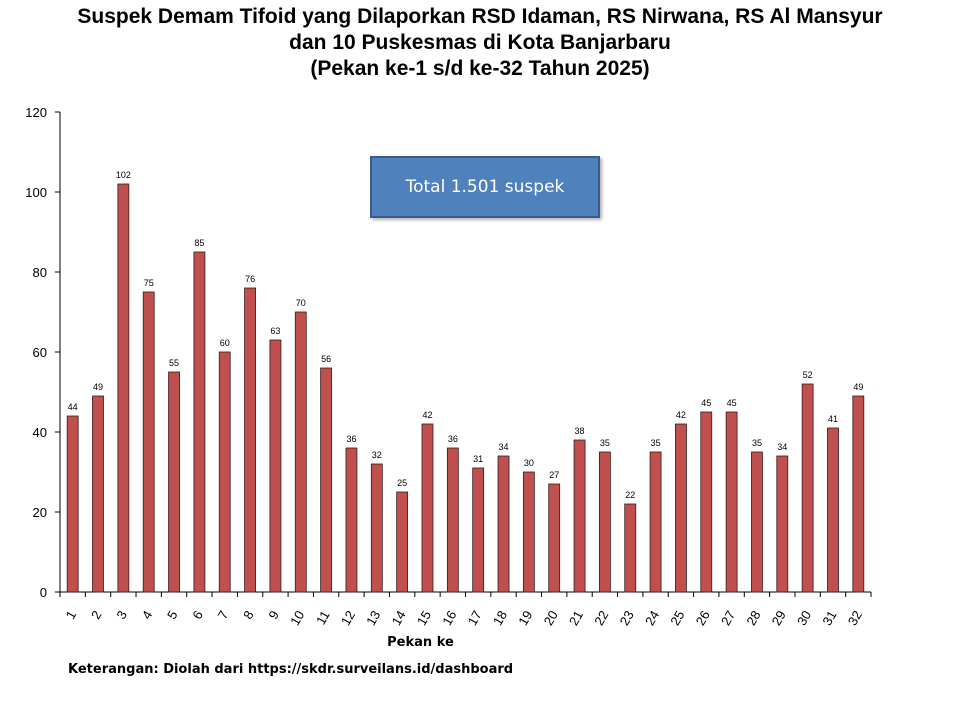 The height and width of the screenshot is (720, 960). What do you see at coordinates (197, 615) in the screenshot?
I see `x-tick-label: 6` at bounding box center [197, 615].